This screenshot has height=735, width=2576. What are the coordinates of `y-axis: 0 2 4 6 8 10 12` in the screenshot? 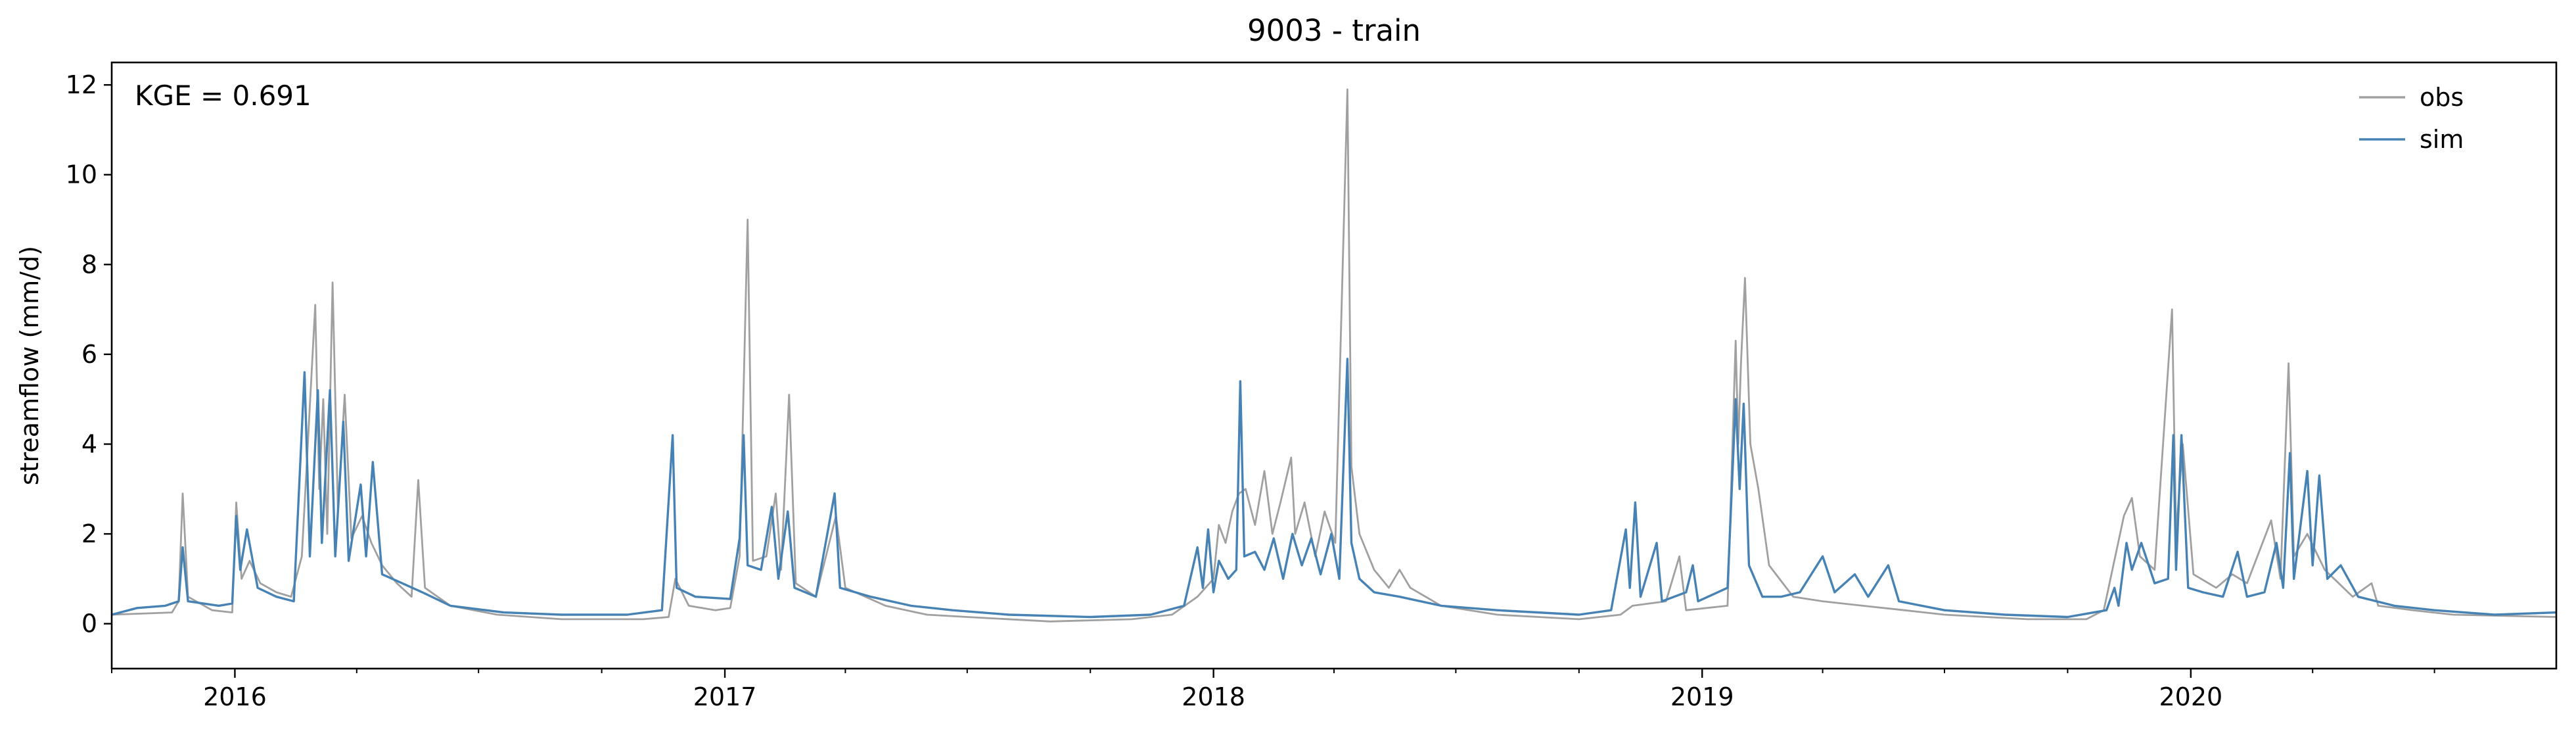 It's located at (89, 354).